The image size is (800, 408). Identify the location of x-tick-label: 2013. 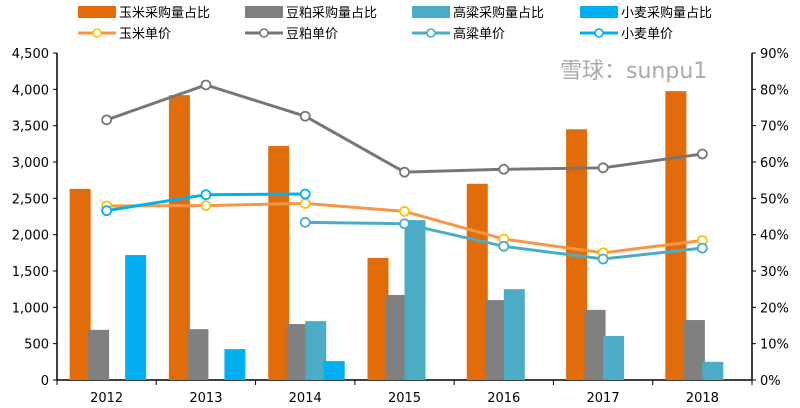
(205, 398).